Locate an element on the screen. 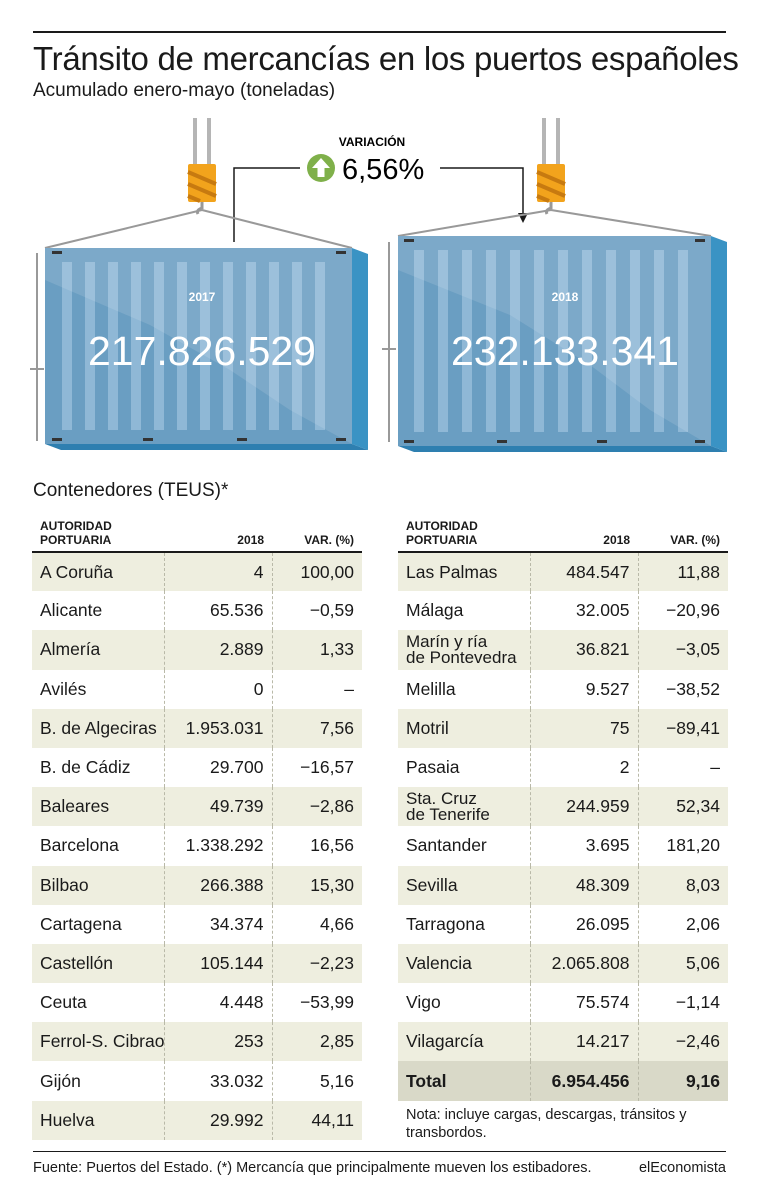  table-row: Vigo 75.574 −1,14 is located at coordinates (563, 1003).